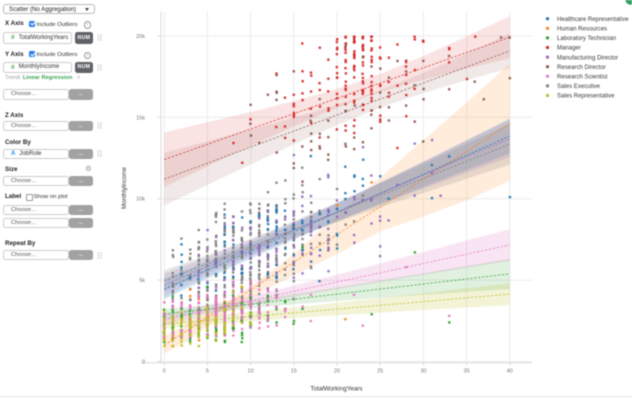  Describe the element at coordinates (140, 200) in the screenshot. I see `svg-text: 10k` at that location.